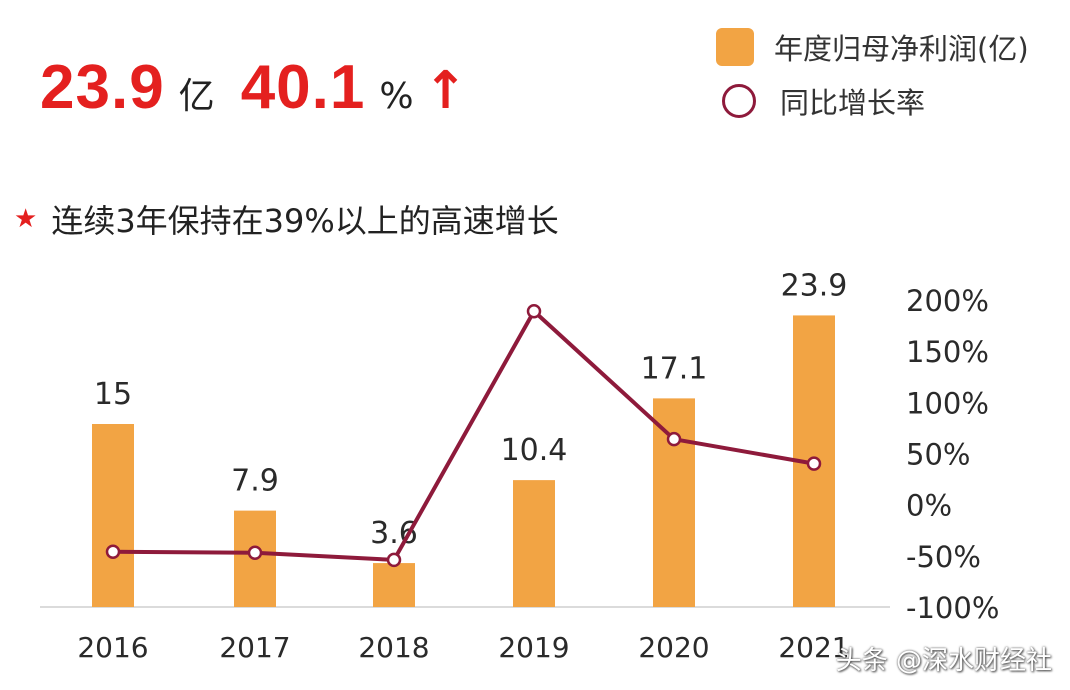  What do you see at coordinates (534, 450) in the screenshot?
I see `bar-label-2019: 10.4` at bounding box center [534, 450].